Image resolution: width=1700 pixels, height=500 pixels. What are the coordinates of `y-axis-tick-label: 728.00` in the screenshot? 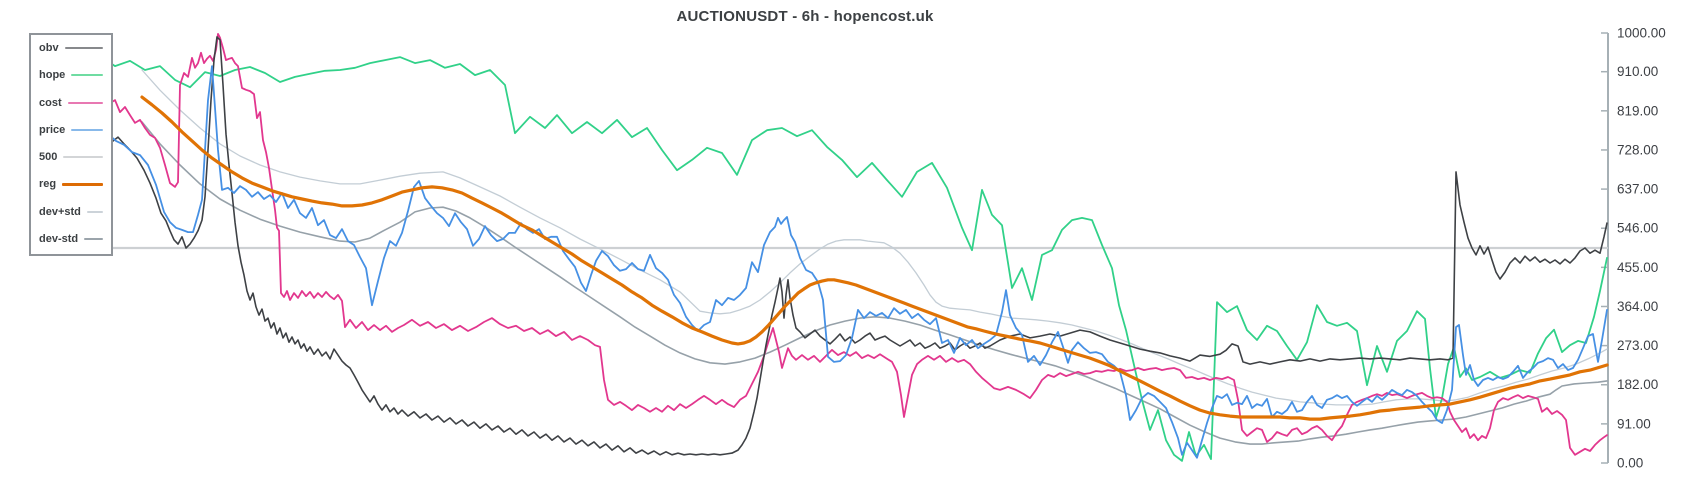 It's located at (1637, 149).